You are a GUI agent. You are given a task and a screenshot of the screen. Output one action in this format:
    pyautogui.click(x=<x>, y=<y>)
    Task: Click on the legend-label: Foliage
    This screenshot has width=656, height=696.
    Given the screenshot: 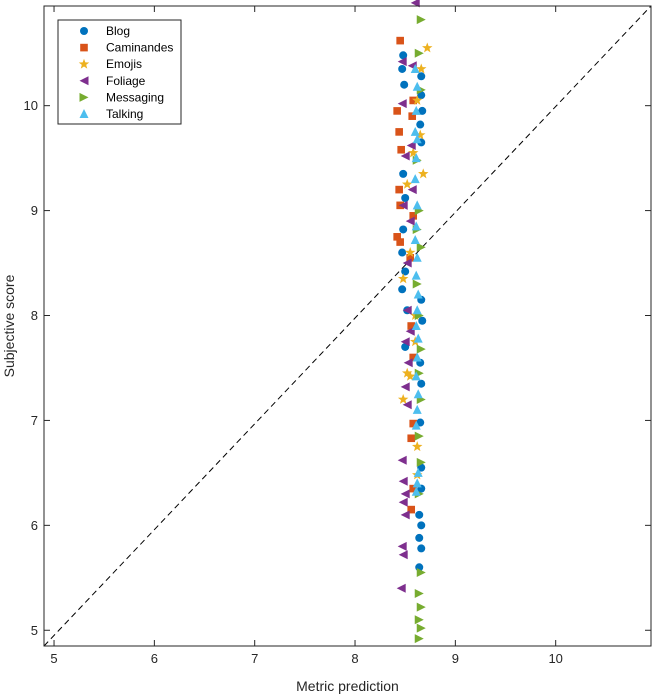 What is the action you would take?
    pyautogui.click(x=126, y=81)
    